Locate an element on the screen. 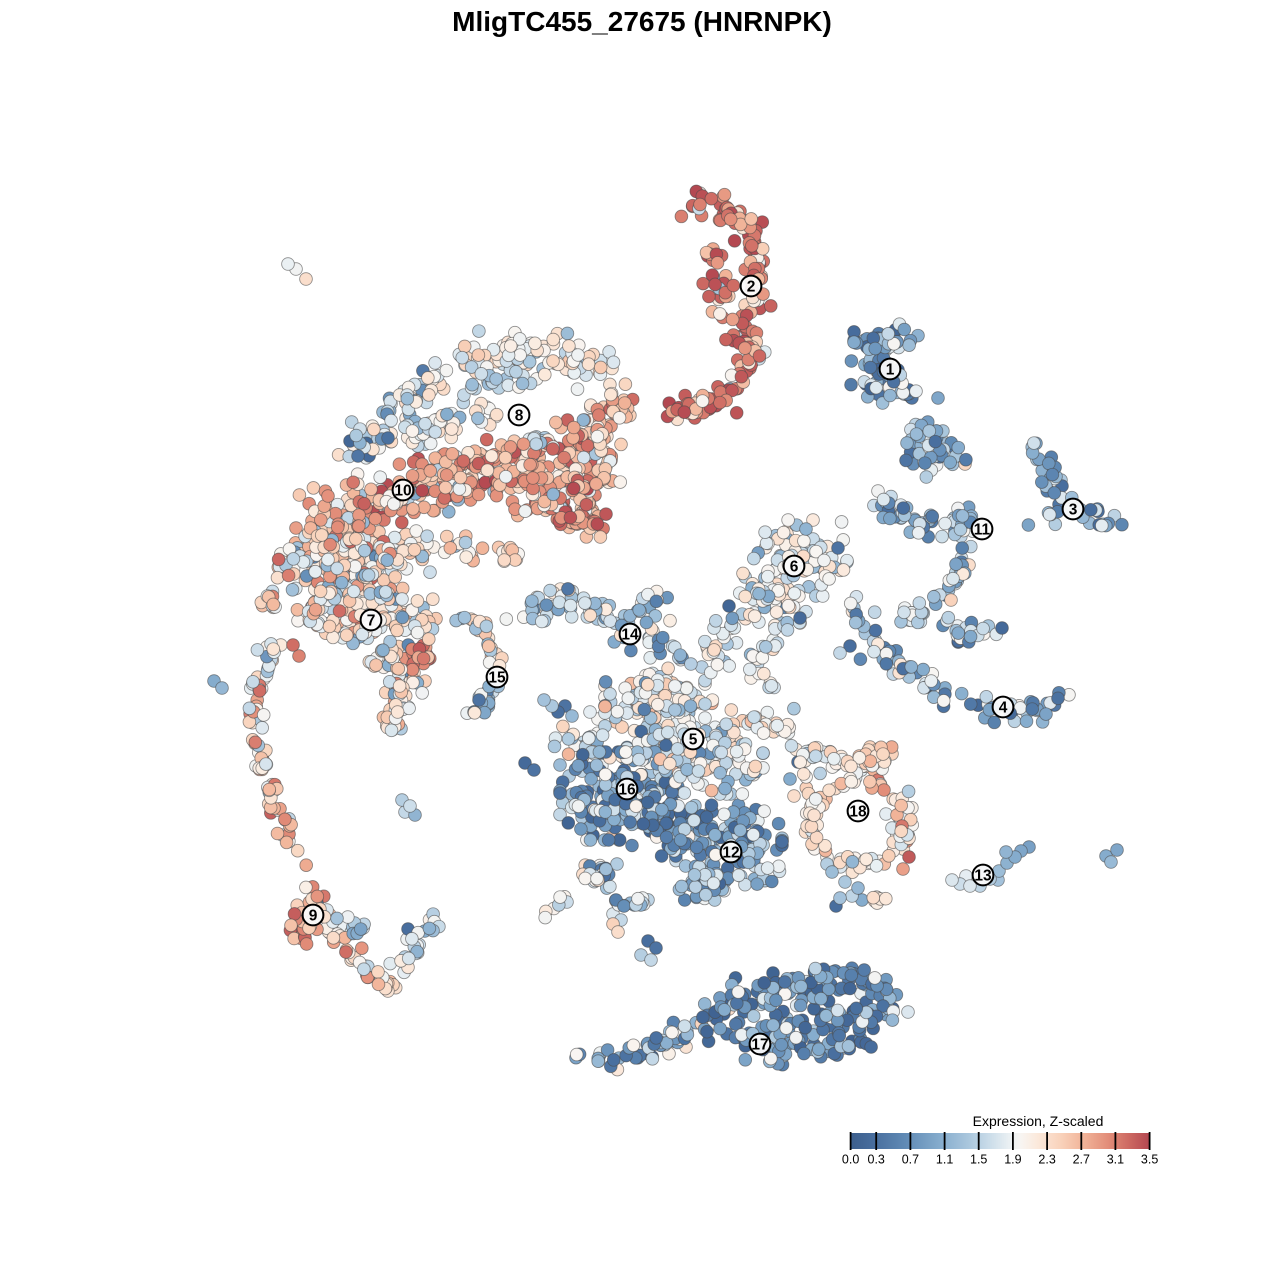  svg-text: 10 is located at coordinates (402, 491).